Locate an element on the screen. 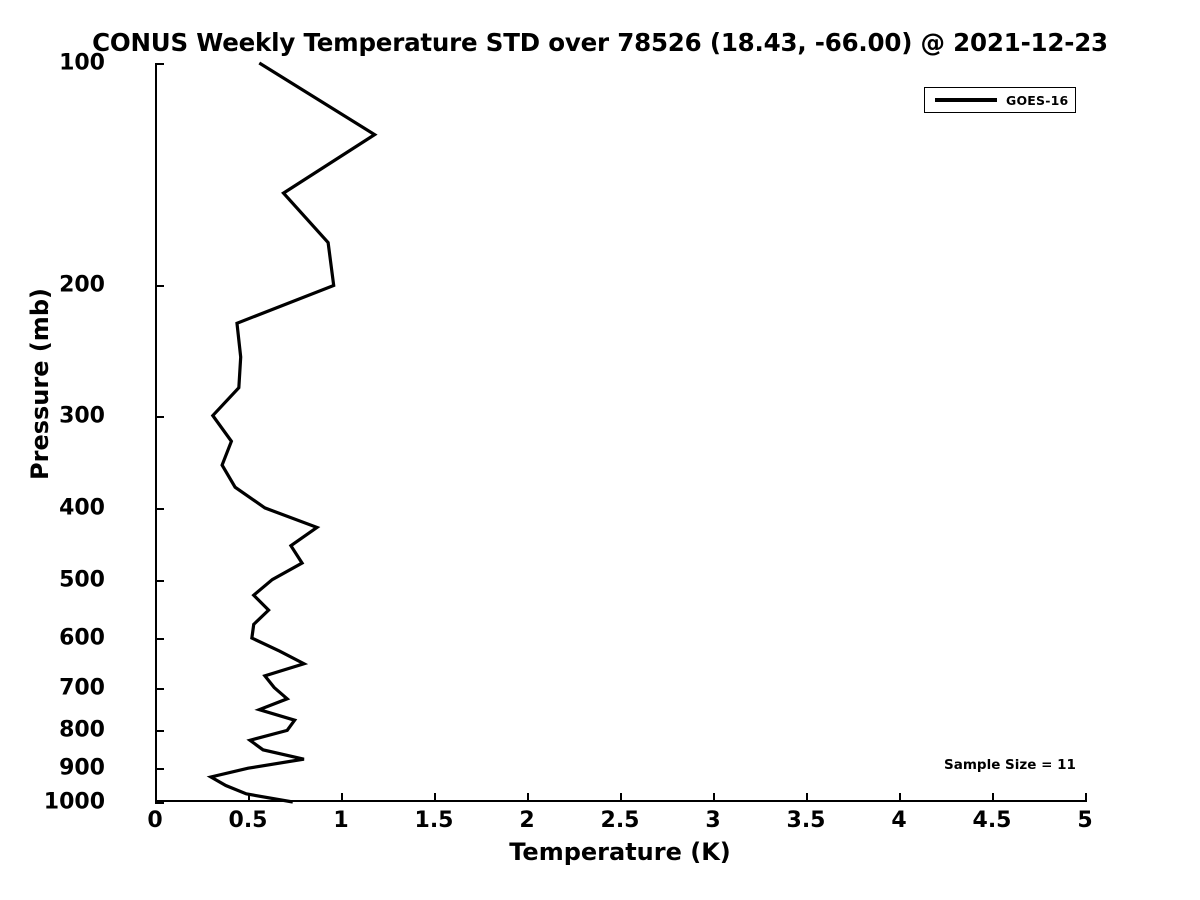 This screenshot has height=900, width=1200. legend: GOES-16 is located at coordinates (1000, 100).